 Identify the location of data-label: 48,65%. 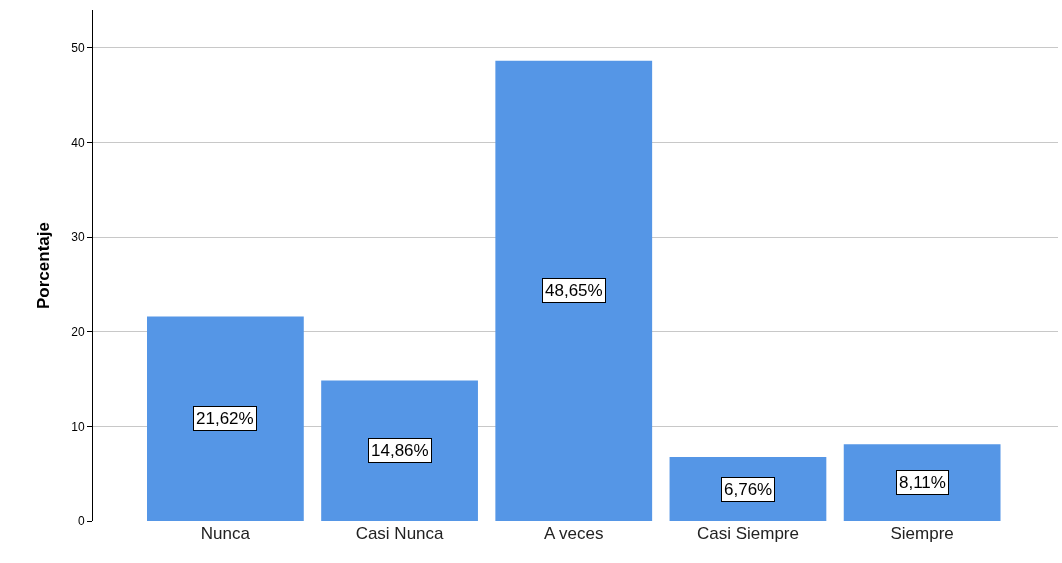
(574, 290).